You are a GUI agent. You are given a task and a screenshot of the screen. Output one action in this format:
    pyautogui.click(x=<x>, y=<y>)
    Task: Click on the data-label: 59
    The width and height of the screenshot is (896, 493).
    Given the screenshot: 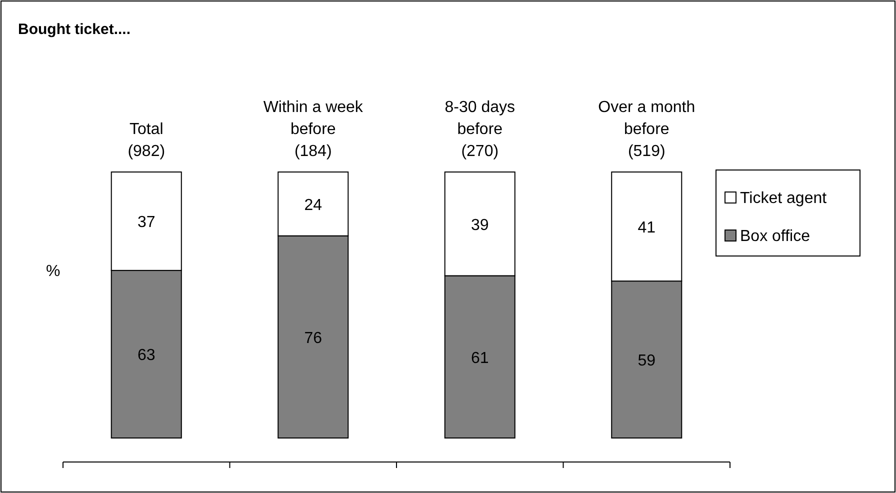 What is the action you would take?
    pyautogui.click(x=647, y=361)
    